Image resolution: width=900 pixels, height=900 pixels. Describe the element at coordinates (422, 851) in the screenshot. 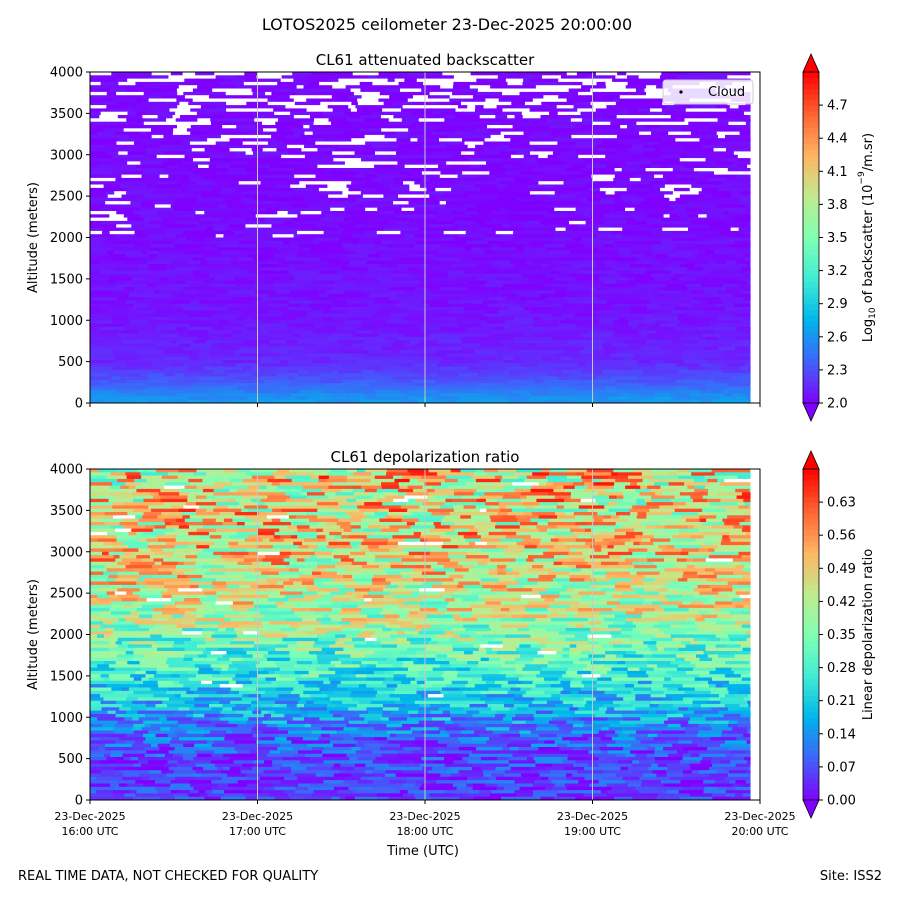

I see `x-axis-label: Time (UTC)` at that location.